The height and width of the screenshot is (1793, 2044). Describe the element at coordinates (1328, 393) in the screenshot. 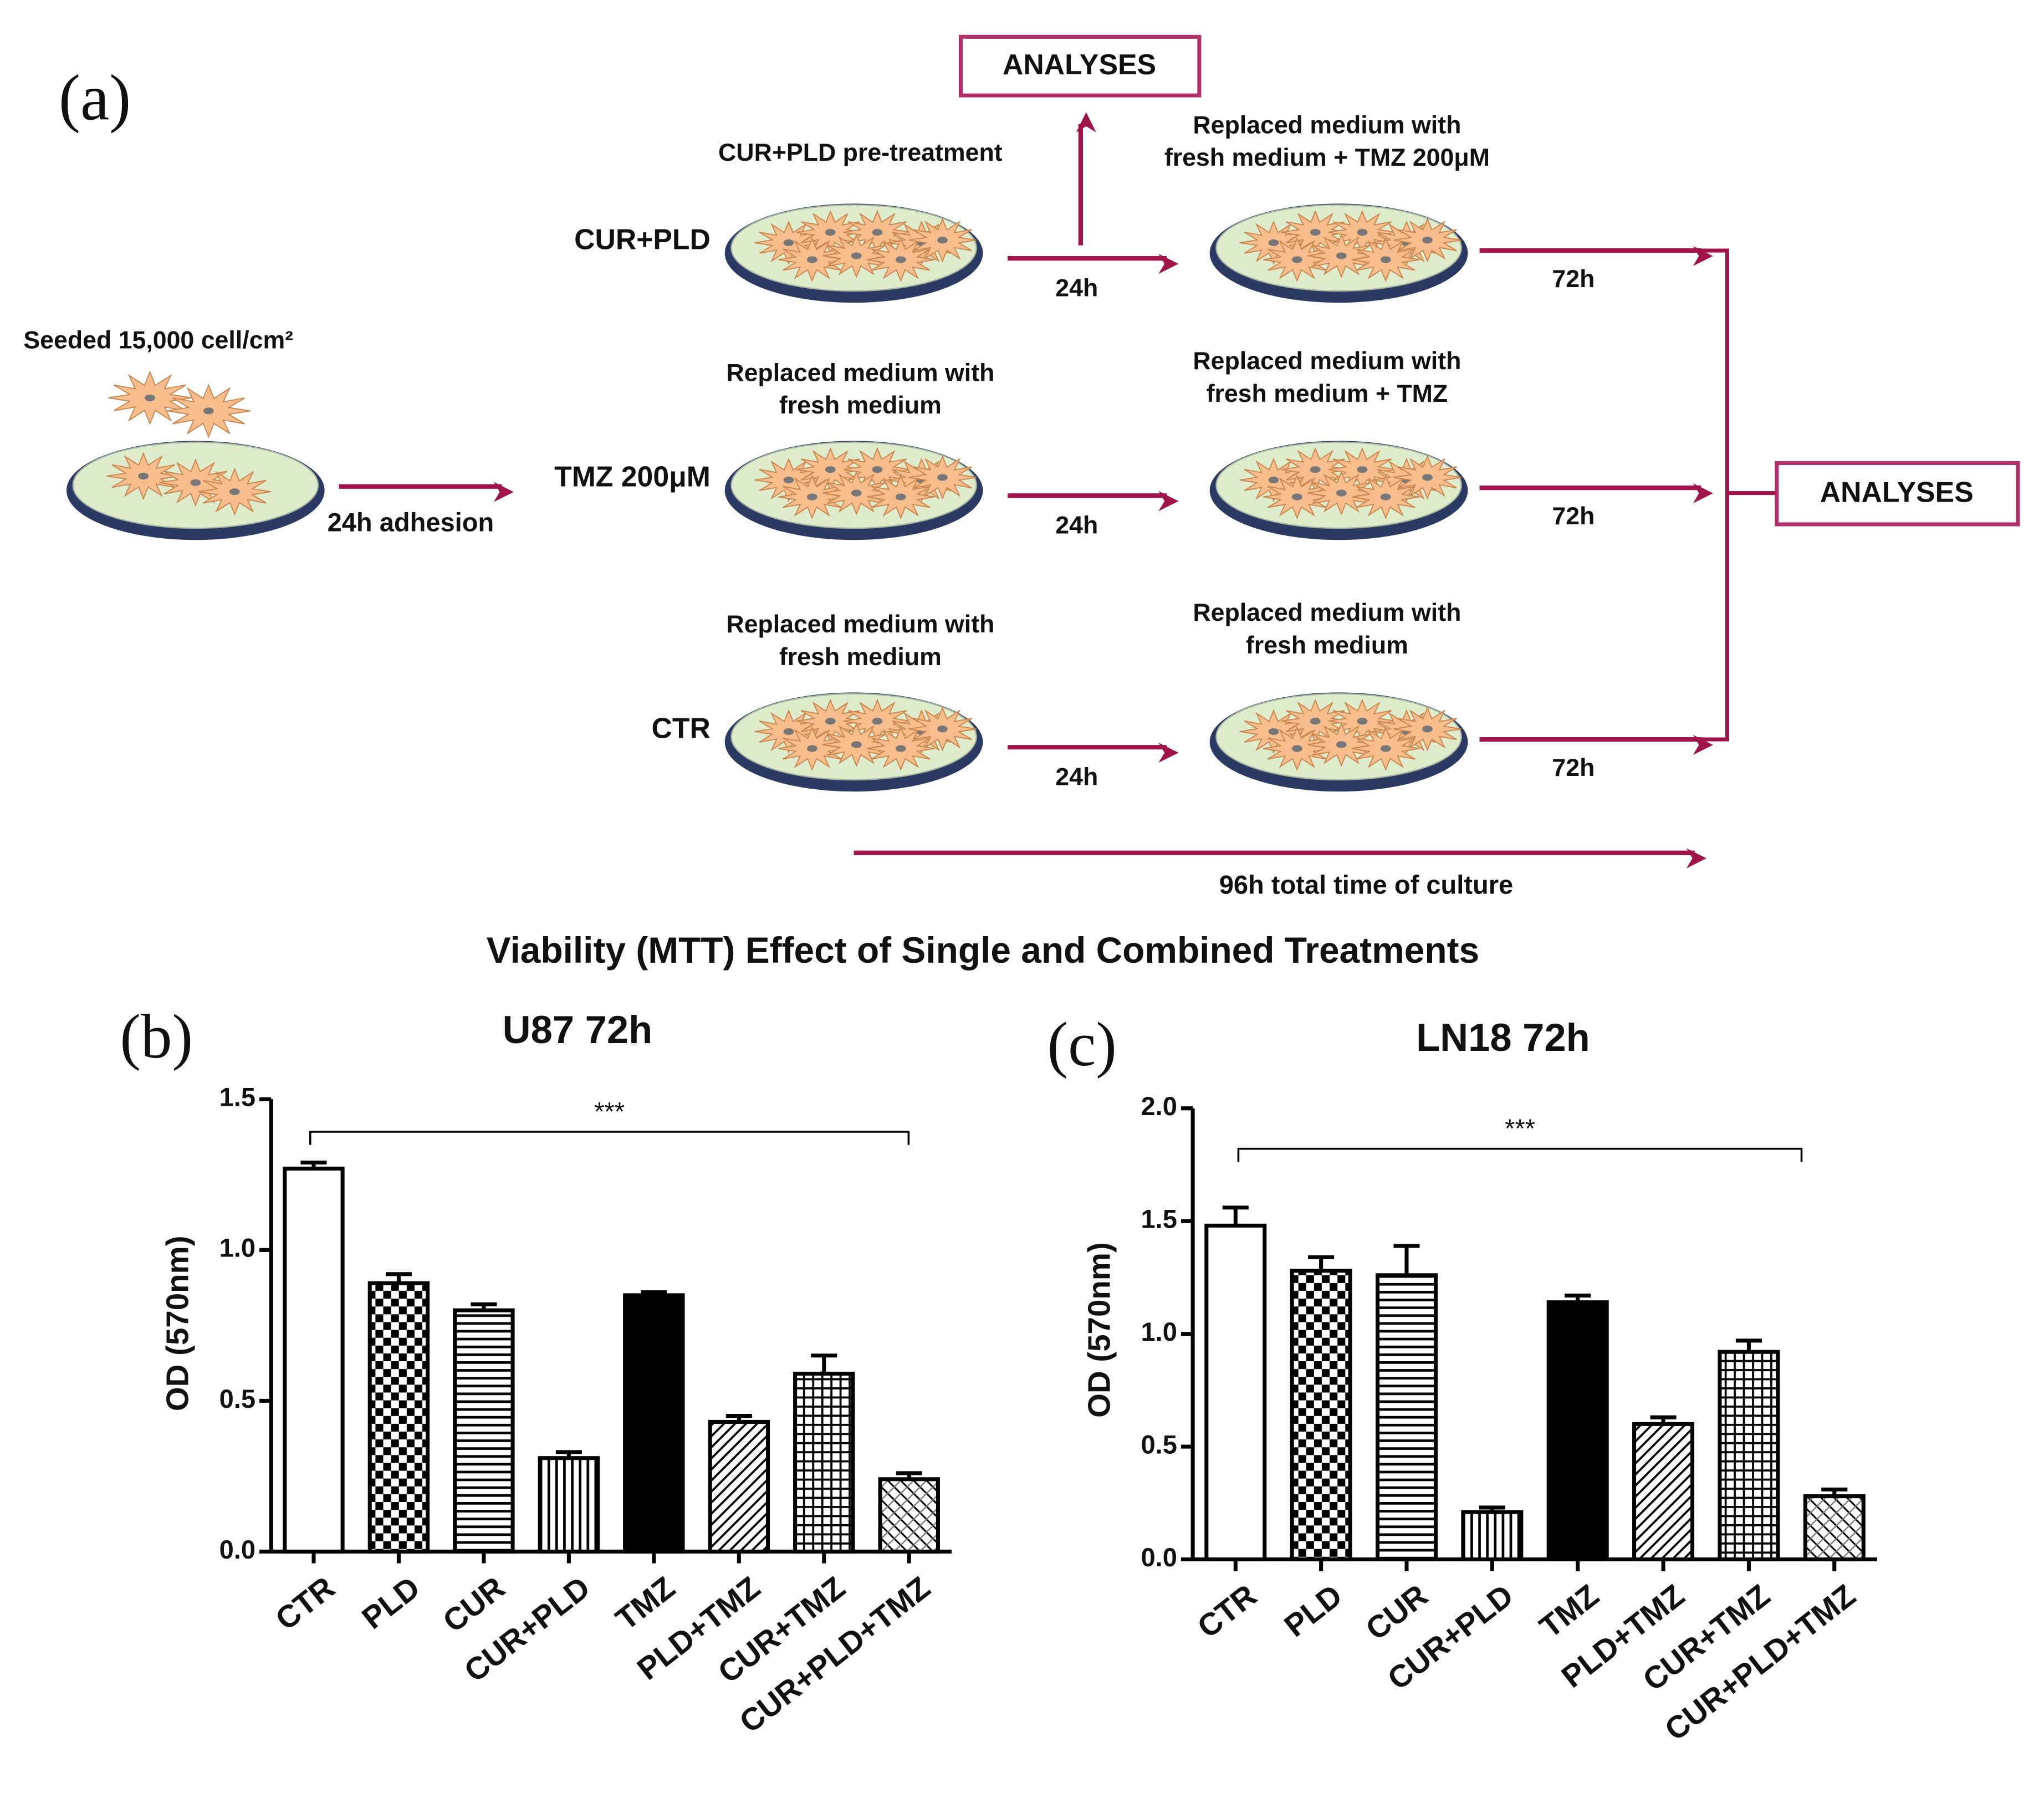

I see `step-label: fresh medium + TMZ` at that location.